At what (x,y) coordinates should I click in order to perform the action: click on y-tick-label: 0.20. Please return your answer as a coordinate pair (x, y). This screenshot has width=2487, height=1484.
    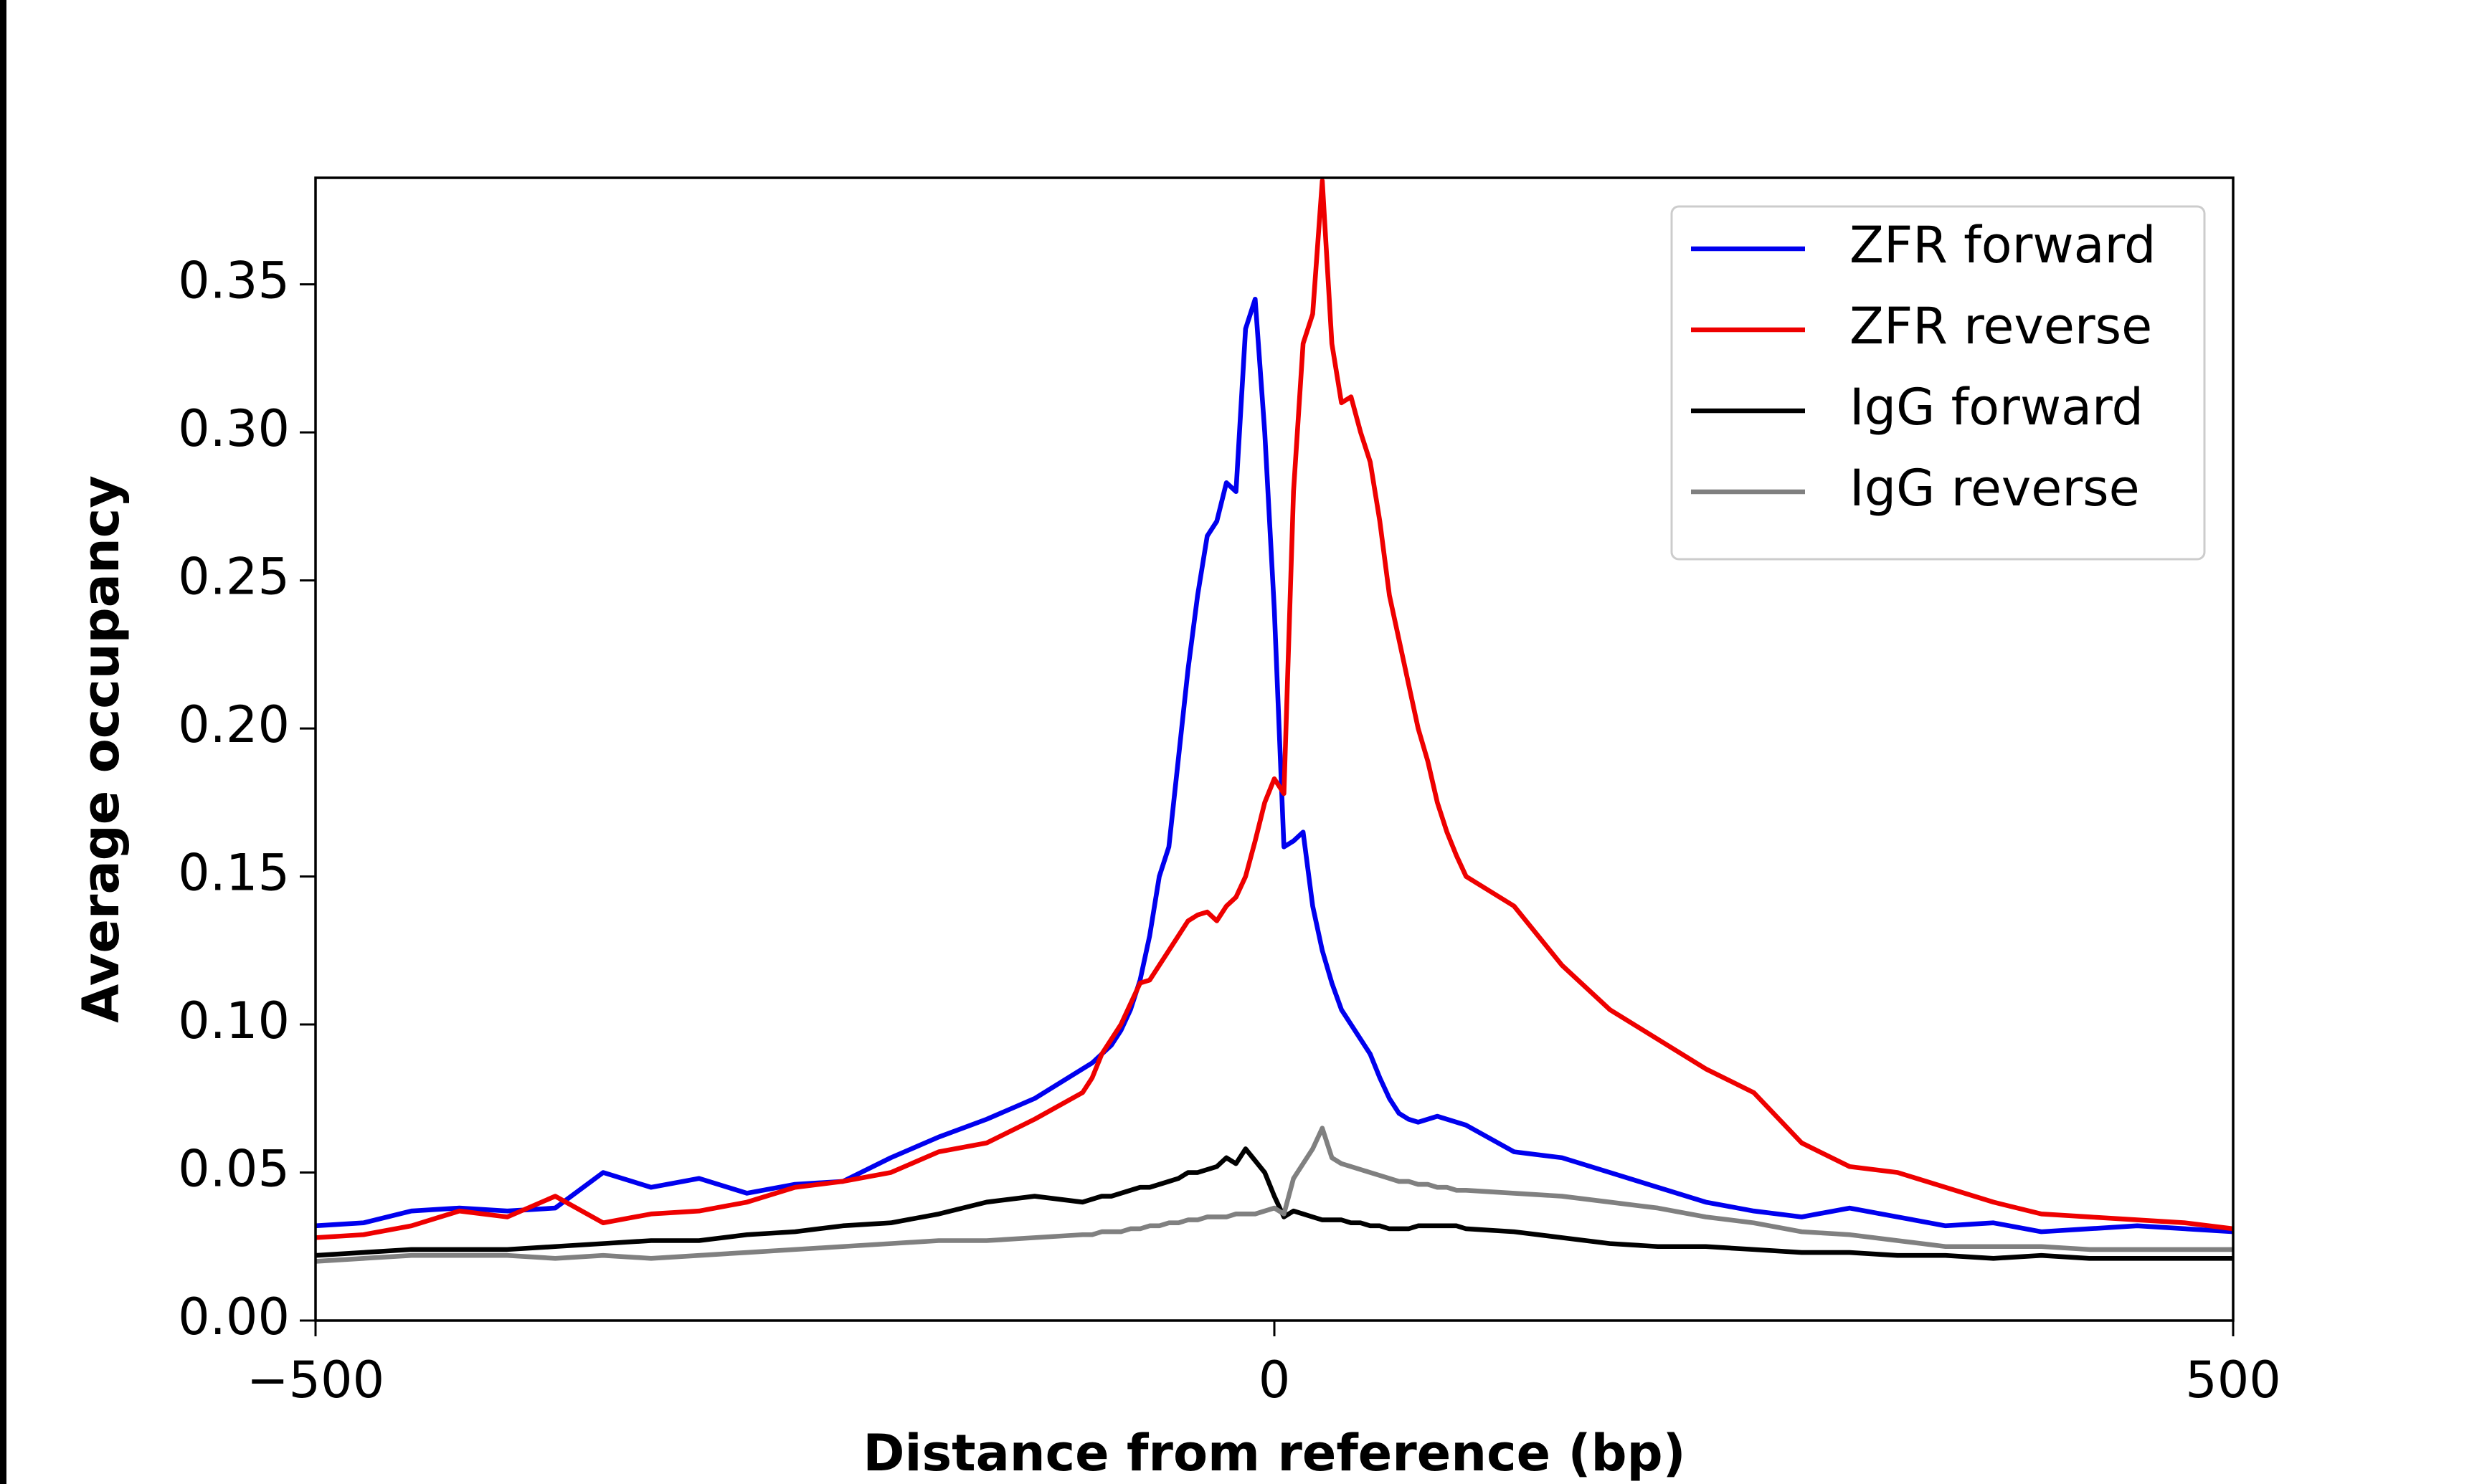
    Looking at the image, I should click on (234, 724).